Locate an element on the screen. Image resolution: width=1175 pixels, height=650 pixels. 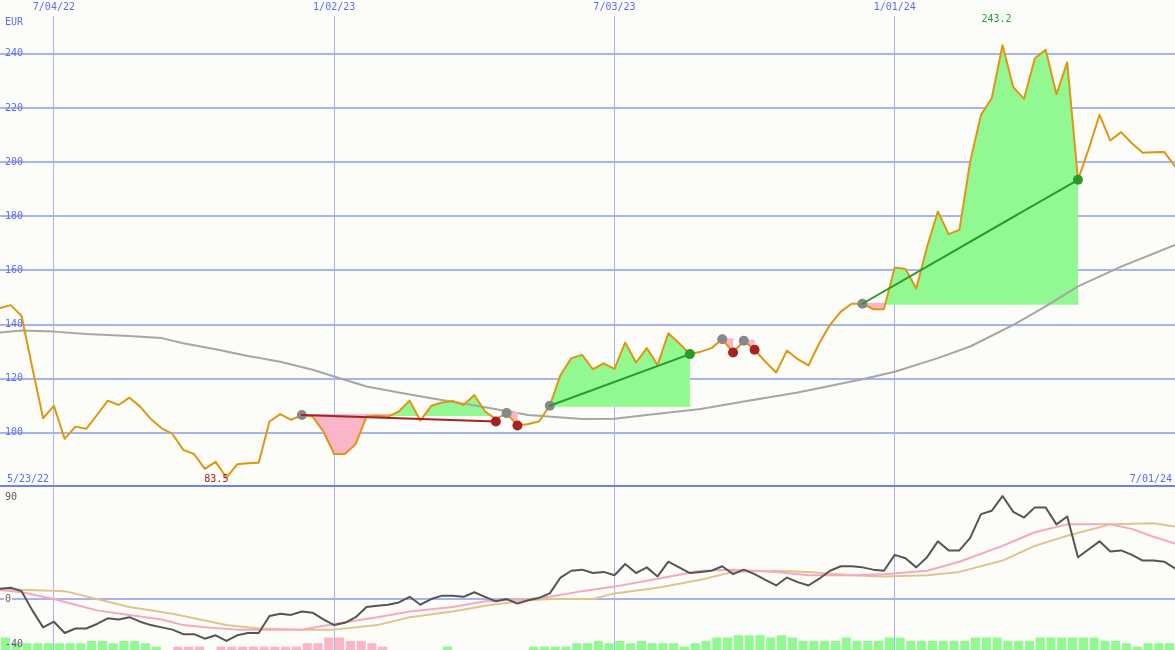
y-tick-label: 100 is located at coordinates (14, 432).